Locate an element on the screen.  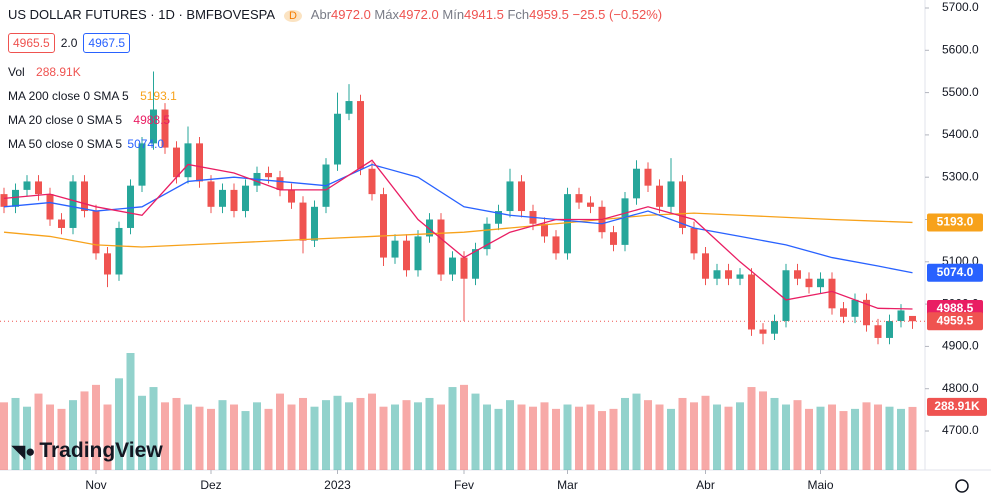
spread: 2.0 is located at coordinates (69, 43).